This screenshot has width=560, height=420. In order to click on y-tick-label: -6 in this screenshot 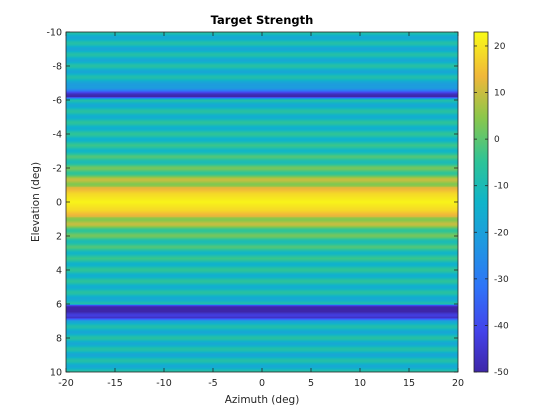, I will do `click(57, 101)`.